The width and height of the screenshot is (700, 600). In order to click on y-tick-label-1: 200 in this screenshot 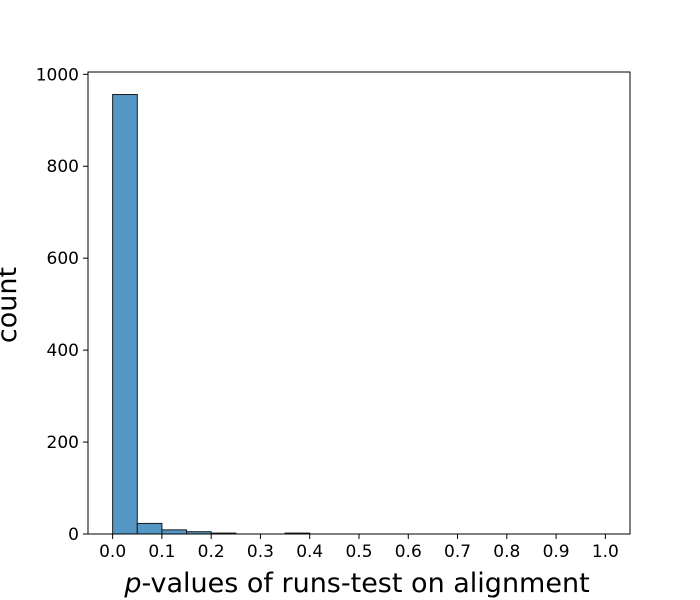, I will do `click(63, 443)`.